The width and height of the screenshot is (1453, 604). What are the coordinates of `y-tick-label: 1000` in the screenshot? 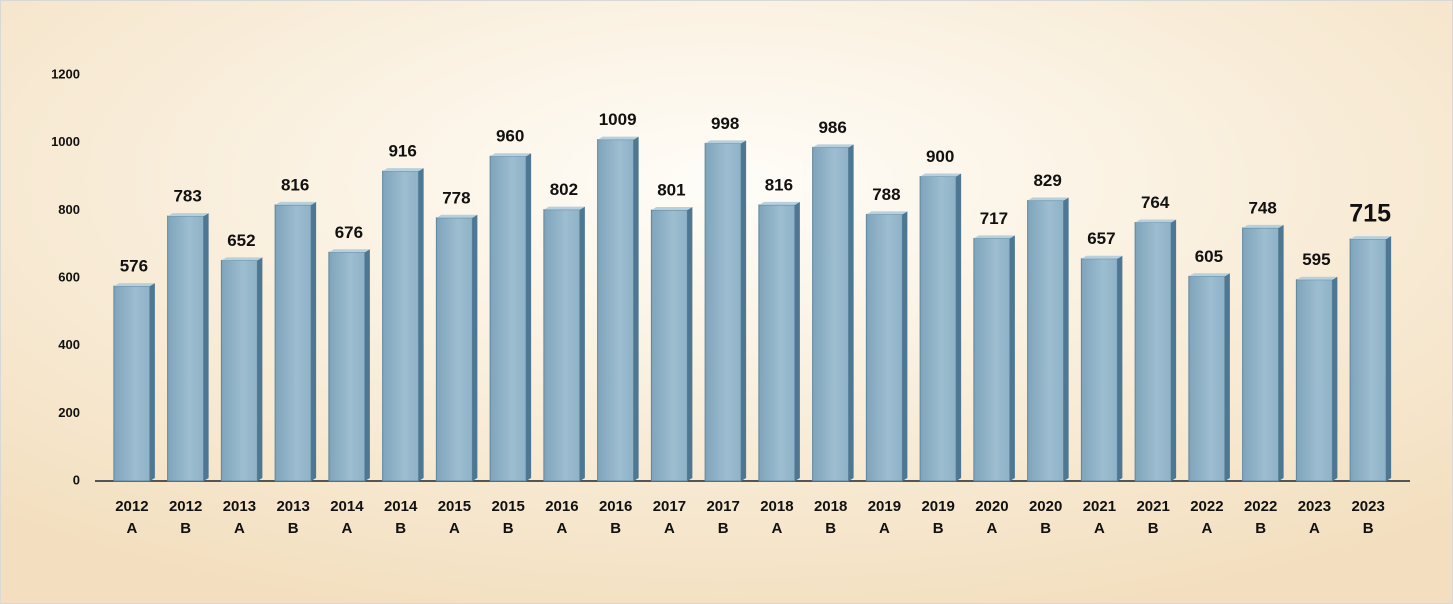 It's located at (65, 141).